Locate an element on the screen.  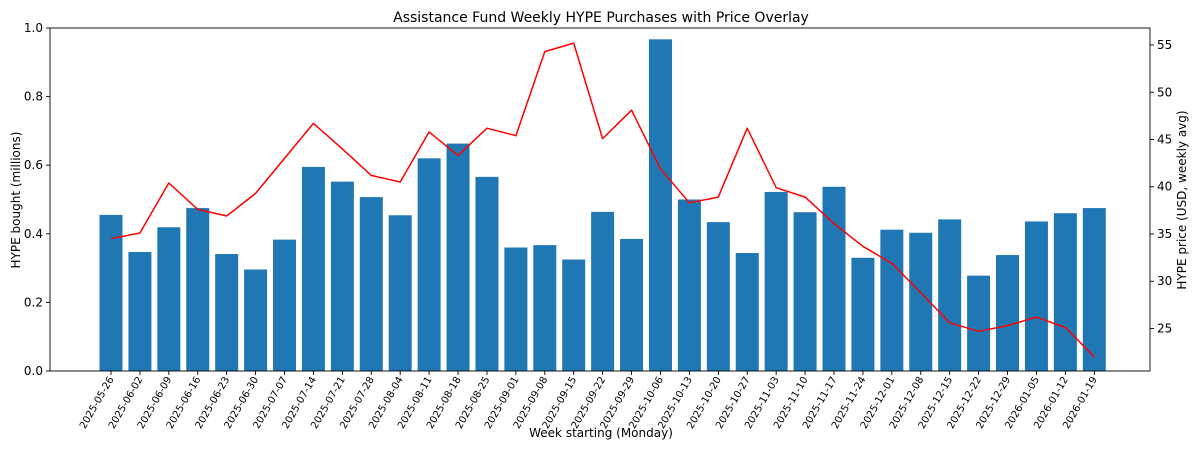
y-axis-right-label: HYPE price (USD, weekly avg) is located at coordinates (1182, 199).